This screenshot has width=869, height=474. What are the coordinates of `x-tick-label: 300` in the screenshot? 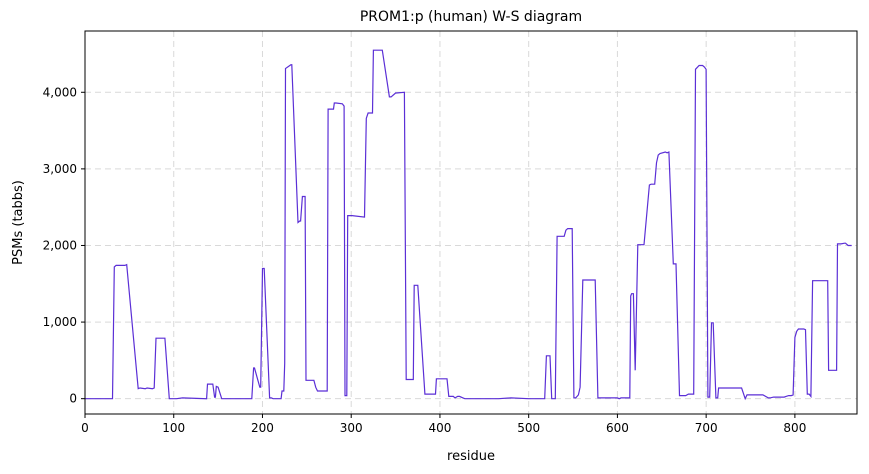 It's located at (351, 428).